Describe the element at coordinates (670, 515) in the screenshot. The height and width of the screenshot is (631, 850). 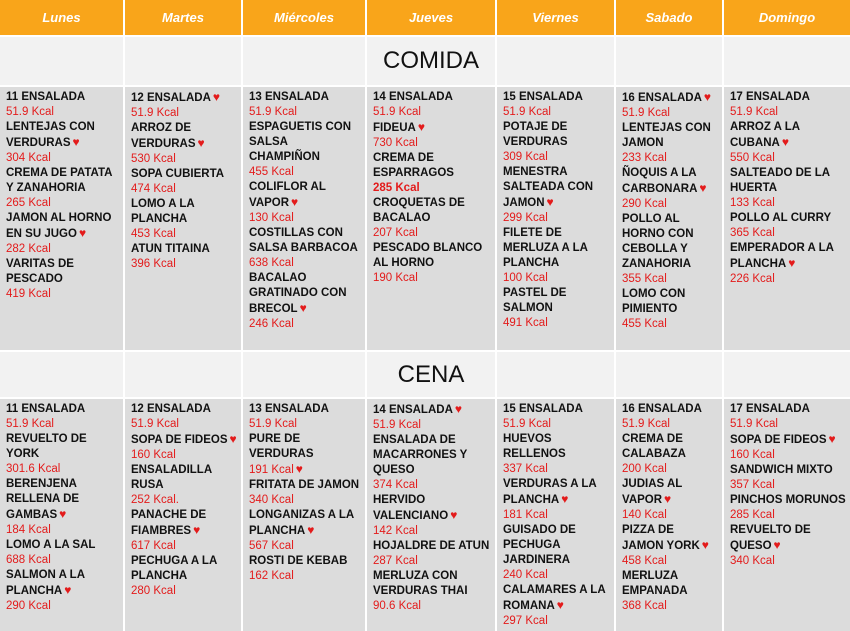
I see `kcal: 140 Kcal` at that location.